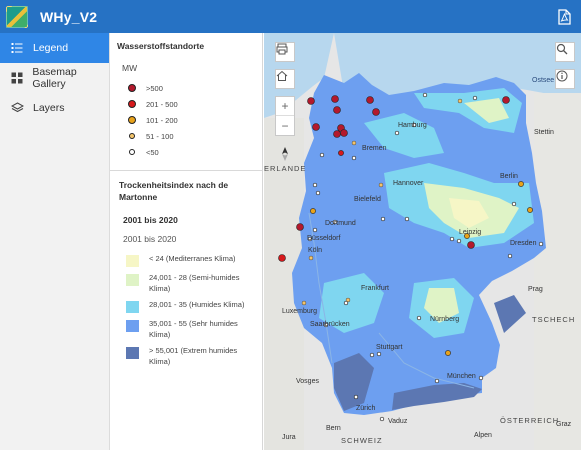  Describe the element at coordinates (132, 104) in the screenshot. I see `legend-dot-symbol` at that location.